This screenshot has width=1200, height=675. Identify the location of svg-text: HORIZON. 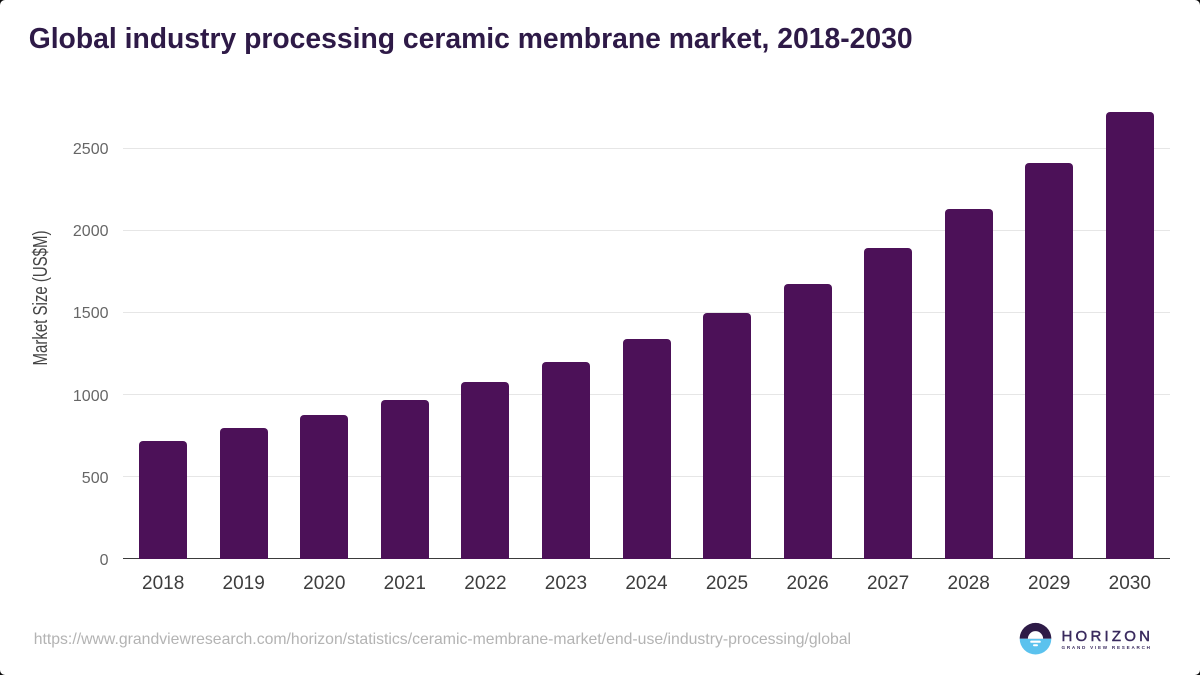
(1106, 636).